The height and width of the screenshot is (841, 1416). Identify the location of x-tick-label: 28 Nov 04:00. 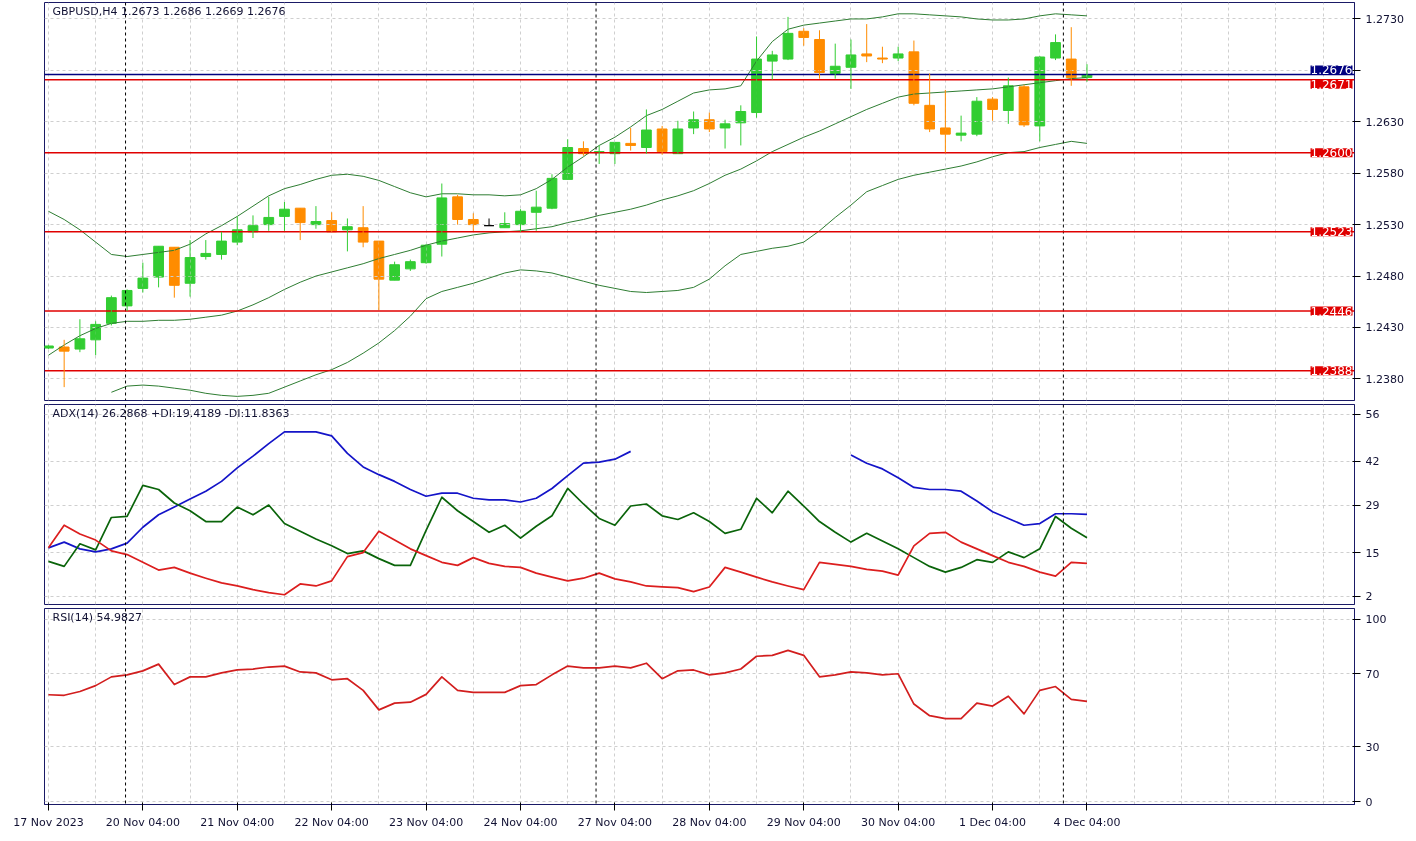
(709, 822).